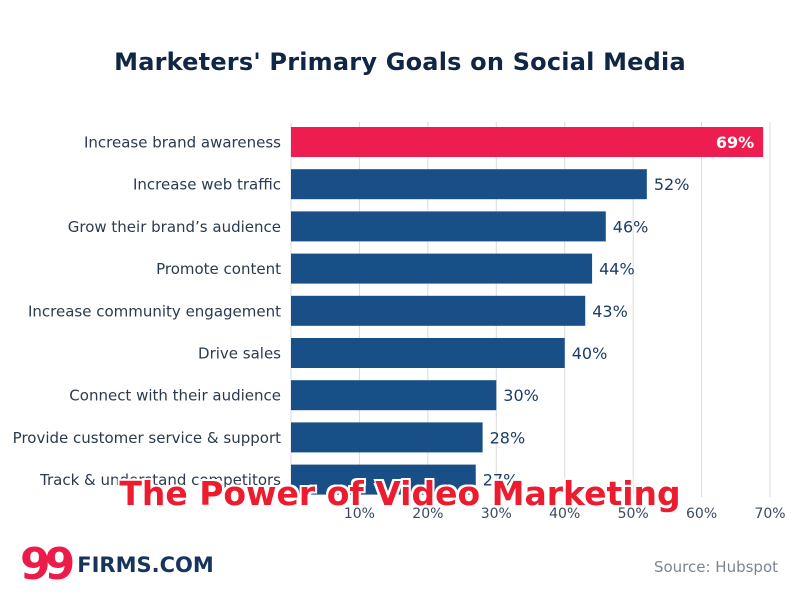  Describe the element at coordinates (359, 514) in the screenshot. I see `x-tick-label: 10%` at that location.